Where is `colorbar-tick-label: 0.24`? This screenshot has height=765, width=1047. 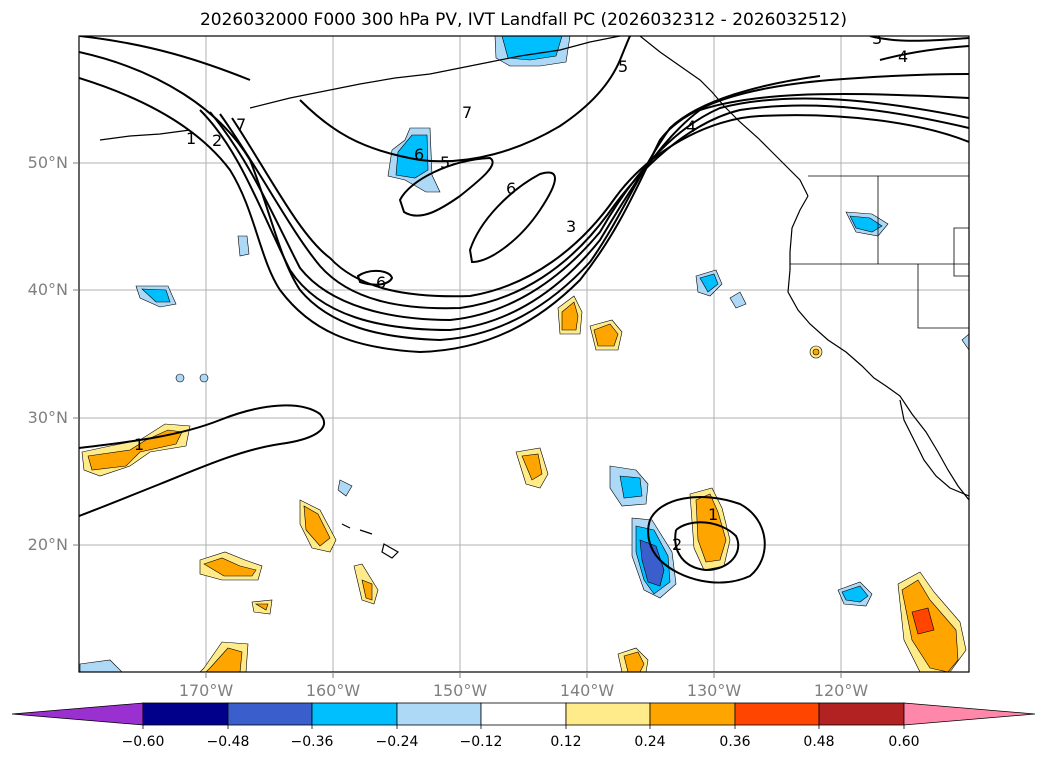
colorbar-tick-label: 0.24 is located at coordinates (650, 742).